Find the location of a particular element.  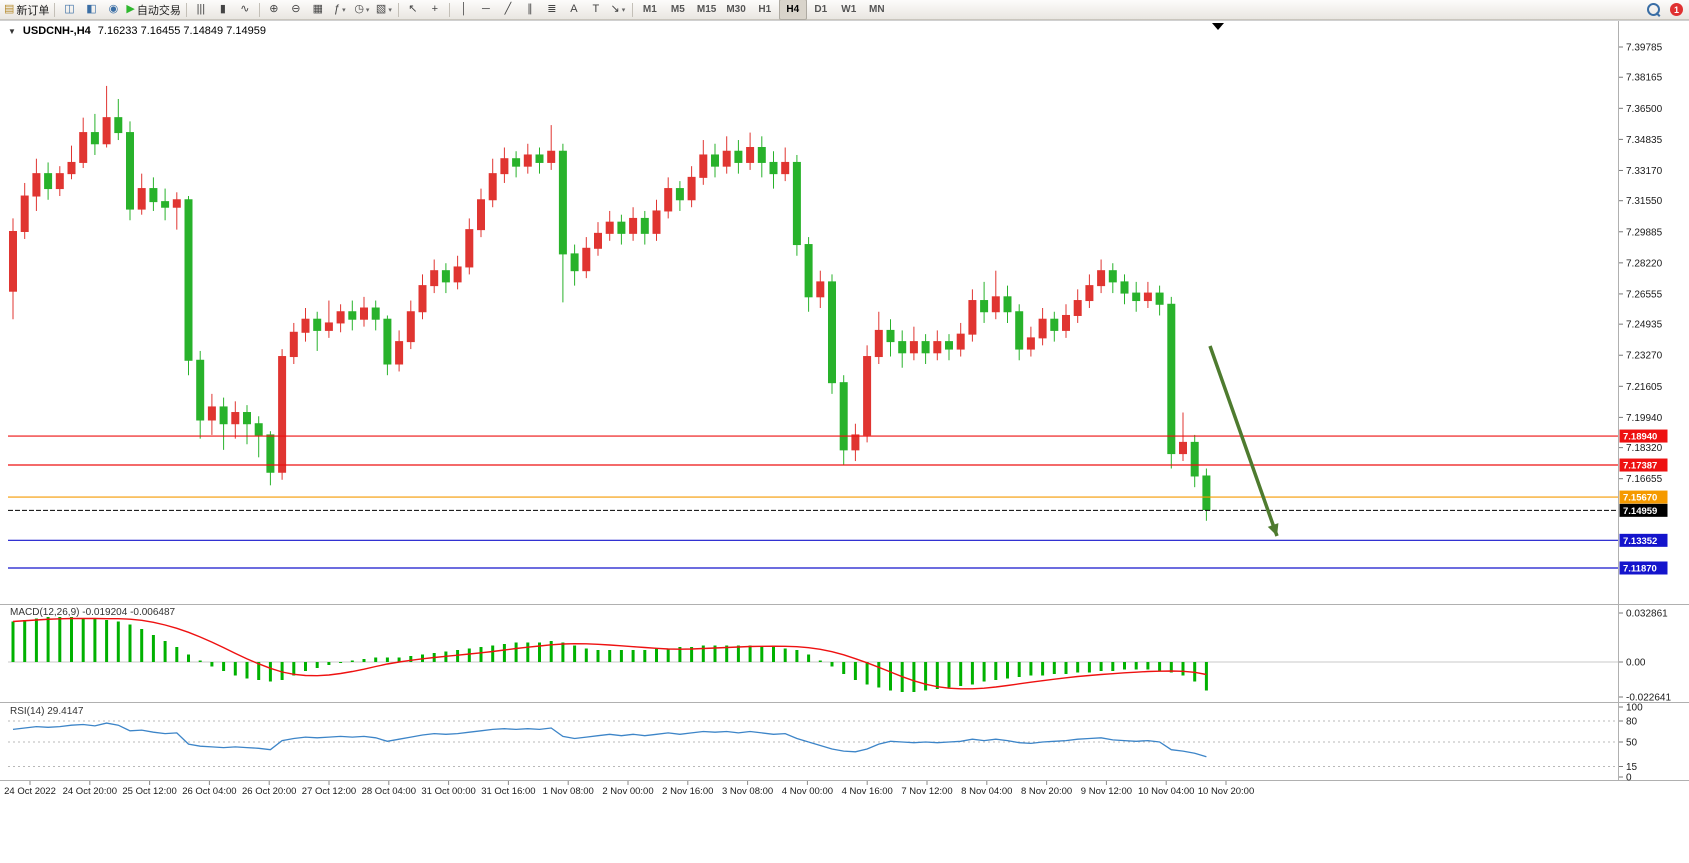

zoom-in-button: ⊕ is located at coordinates (274, 9).